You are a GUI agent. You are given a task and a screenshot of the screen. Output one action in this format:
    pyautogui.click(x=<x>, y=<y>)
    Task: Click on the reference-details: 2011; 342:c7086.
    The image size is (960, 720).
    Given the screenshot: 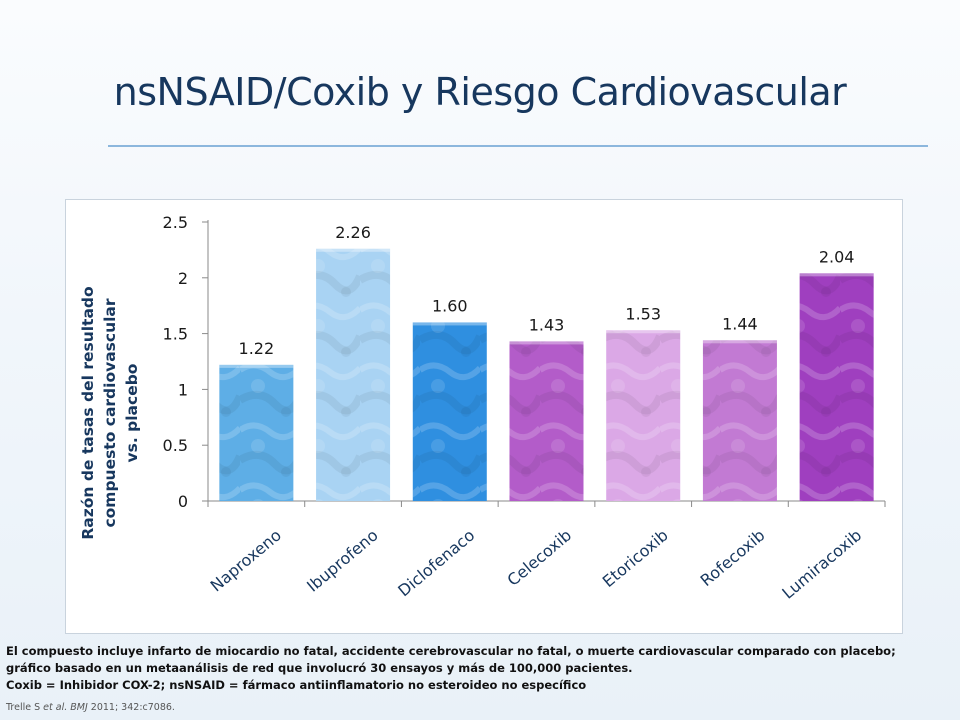 What is the action you would take?
    pyautogui.click(x=131, y=707)
    